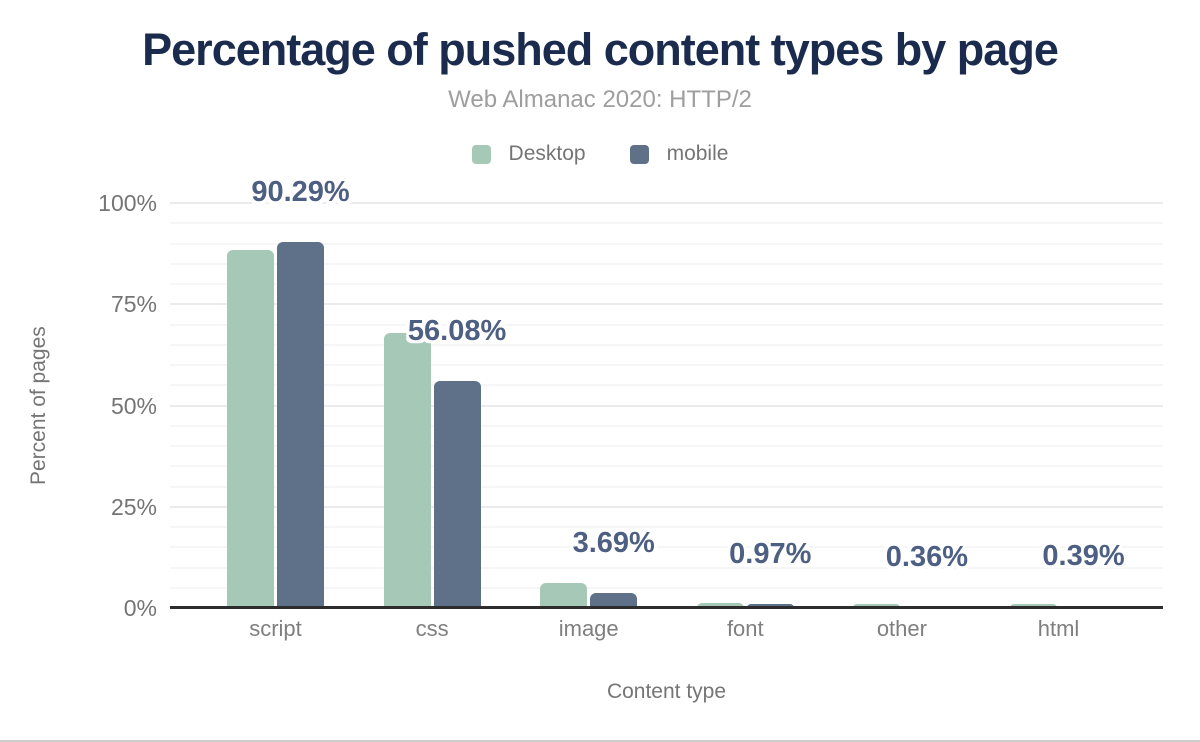 The width and height of the screenshot is (1200, 742). Describe the element at coordinates (600, 99) in the screenshot. I see `chart-subtitle: Web Almanac 2020: HTTP/2` at that location.